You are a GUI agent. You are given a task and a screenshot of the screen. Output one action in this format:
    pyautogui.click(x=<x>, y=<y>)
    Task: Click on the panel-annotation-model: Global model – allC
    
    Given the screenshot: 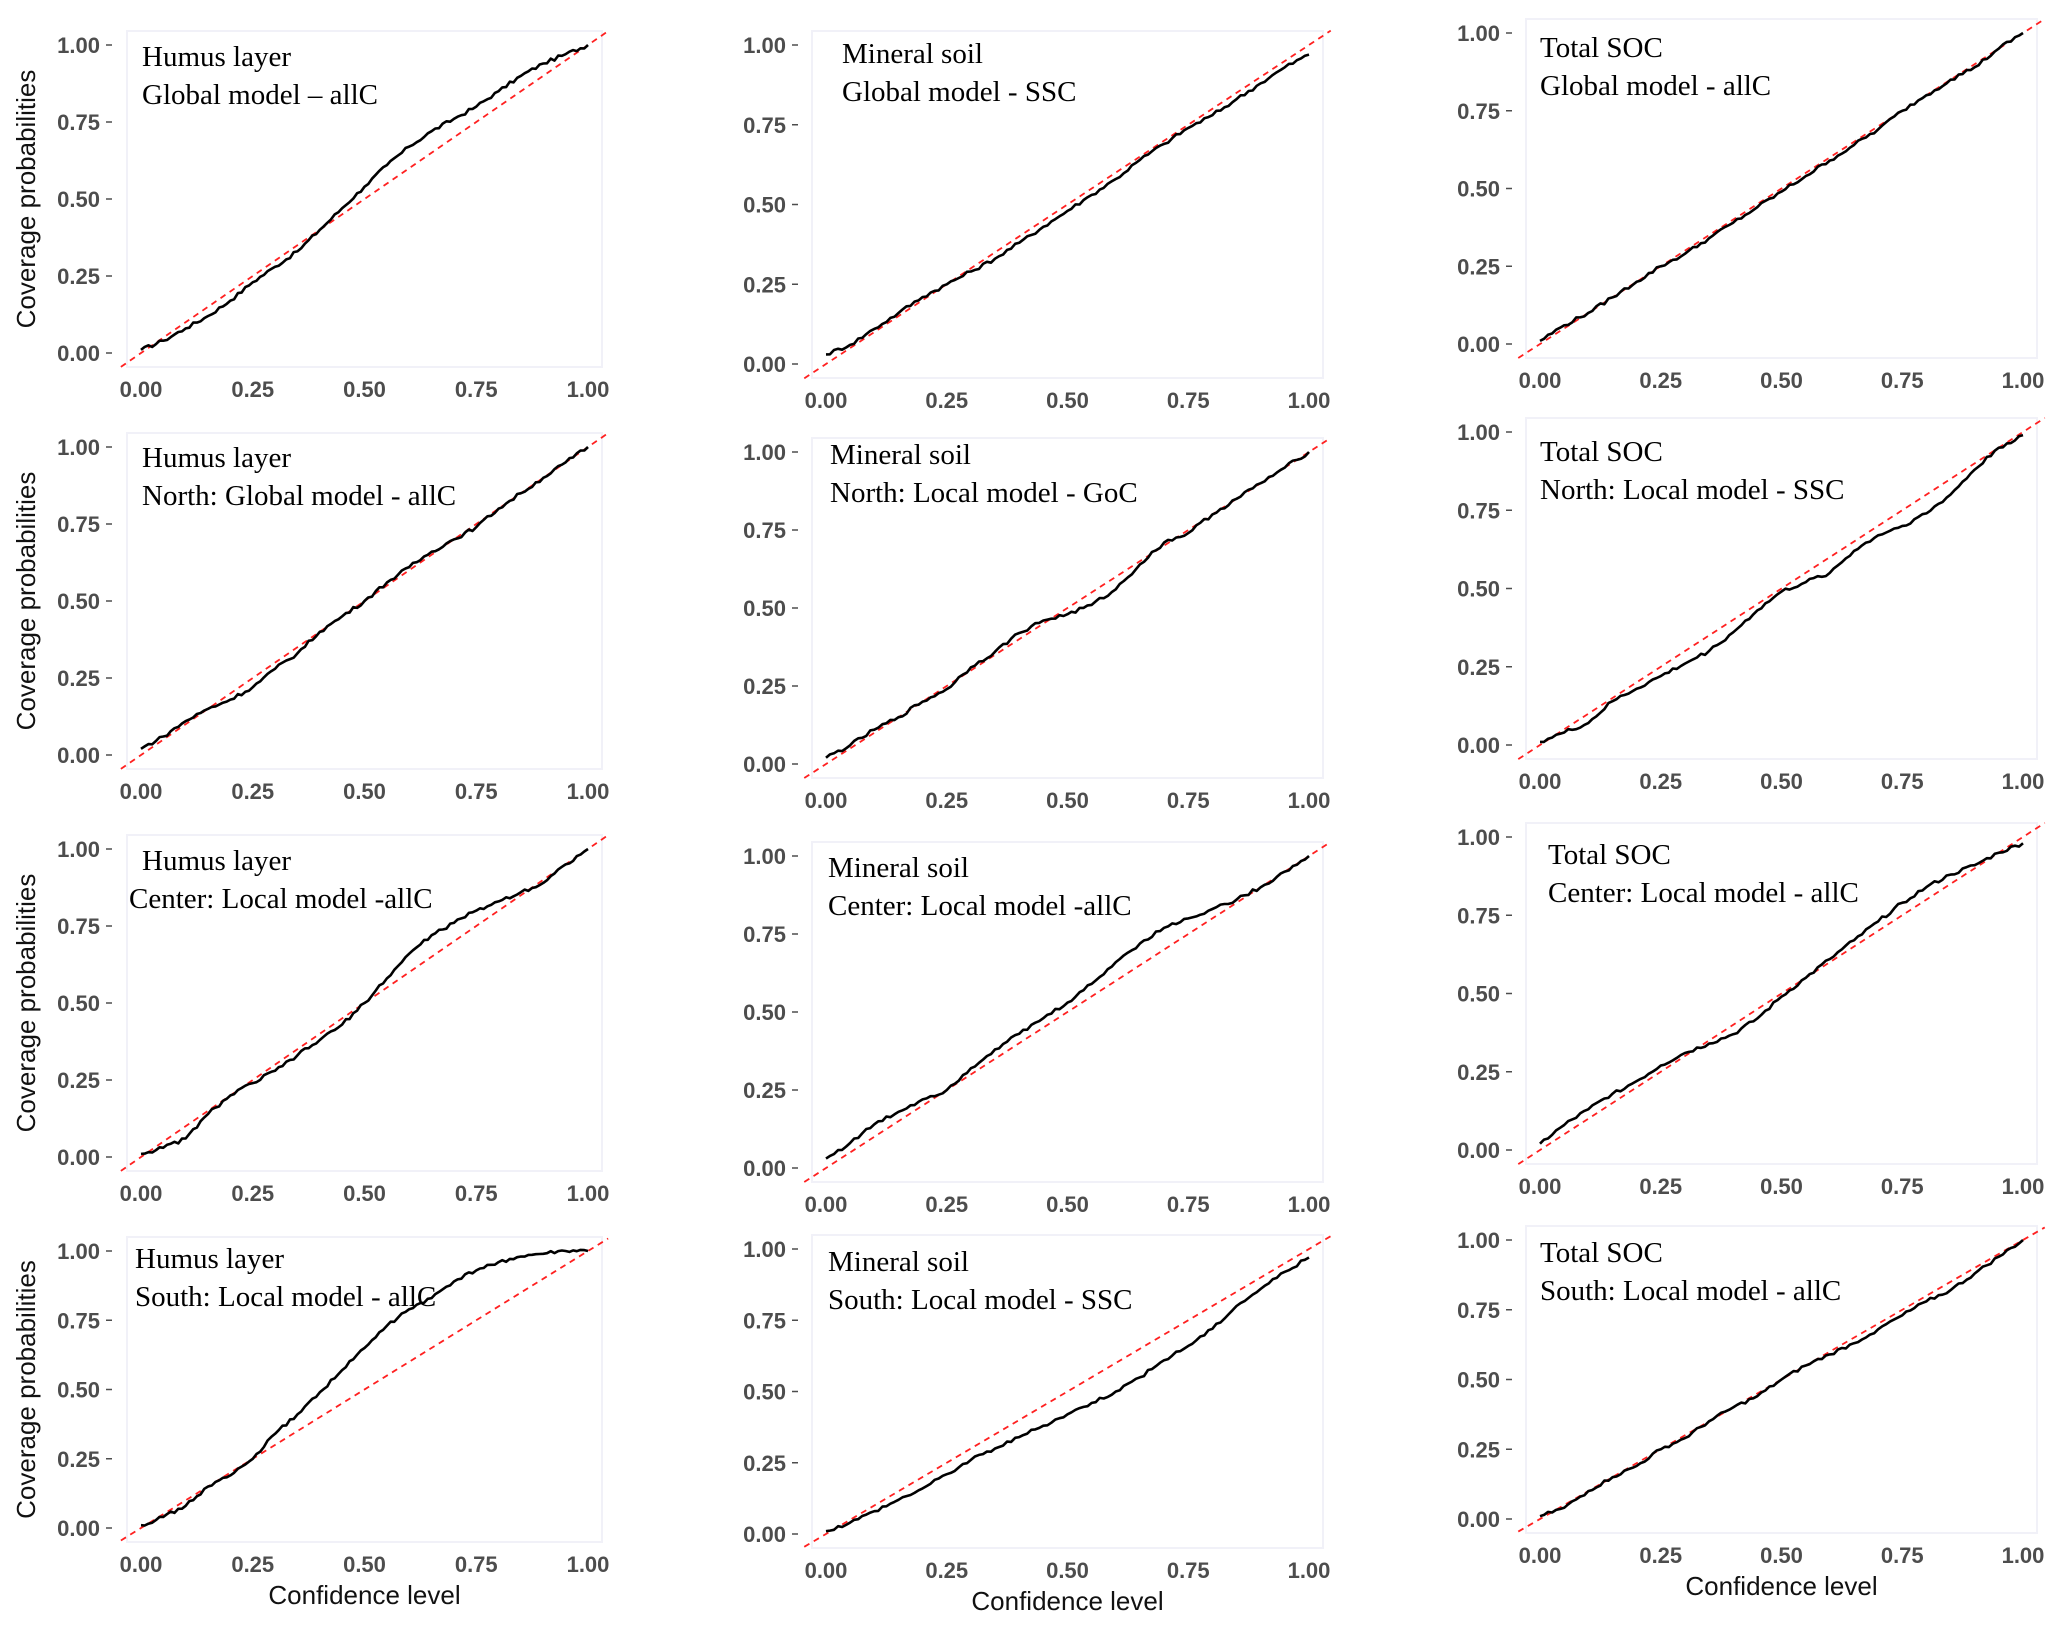 What is the action you would take?
    pyautogui.click(x=260, y=95)
    